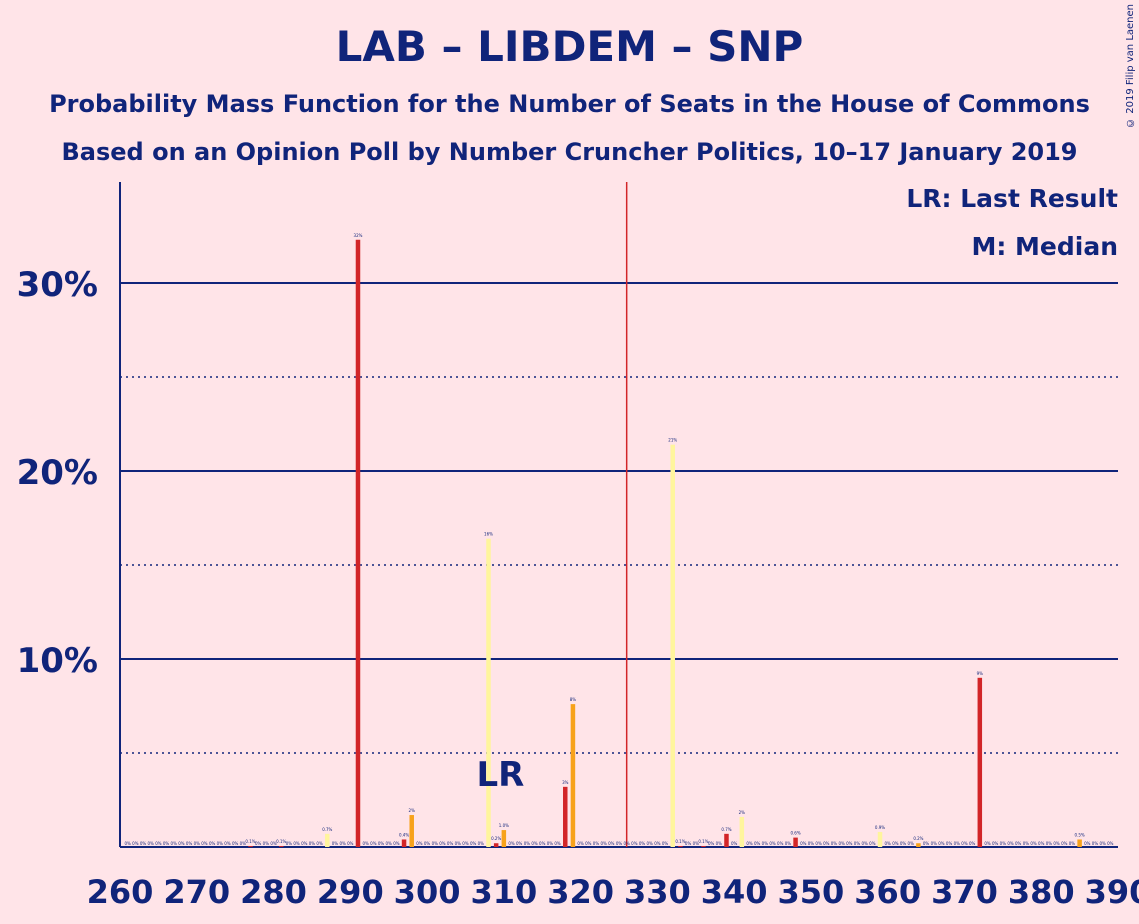 The height and width of the screenshot is (924, 1139). Describe the element at coordinates (496, 838) in the screenshot. I see `bar-data-label: 0.2%` at that location.